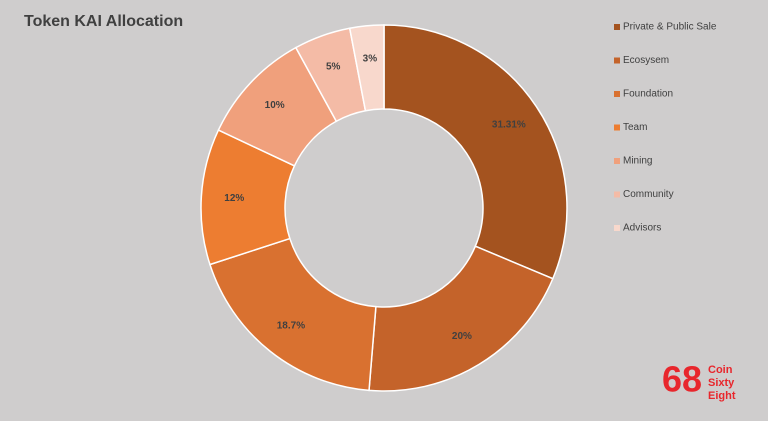  What do you see at coordinates (642, 228) in the screenshot?
I see `legend-label: Advisors` at bounding box center [642, 228].